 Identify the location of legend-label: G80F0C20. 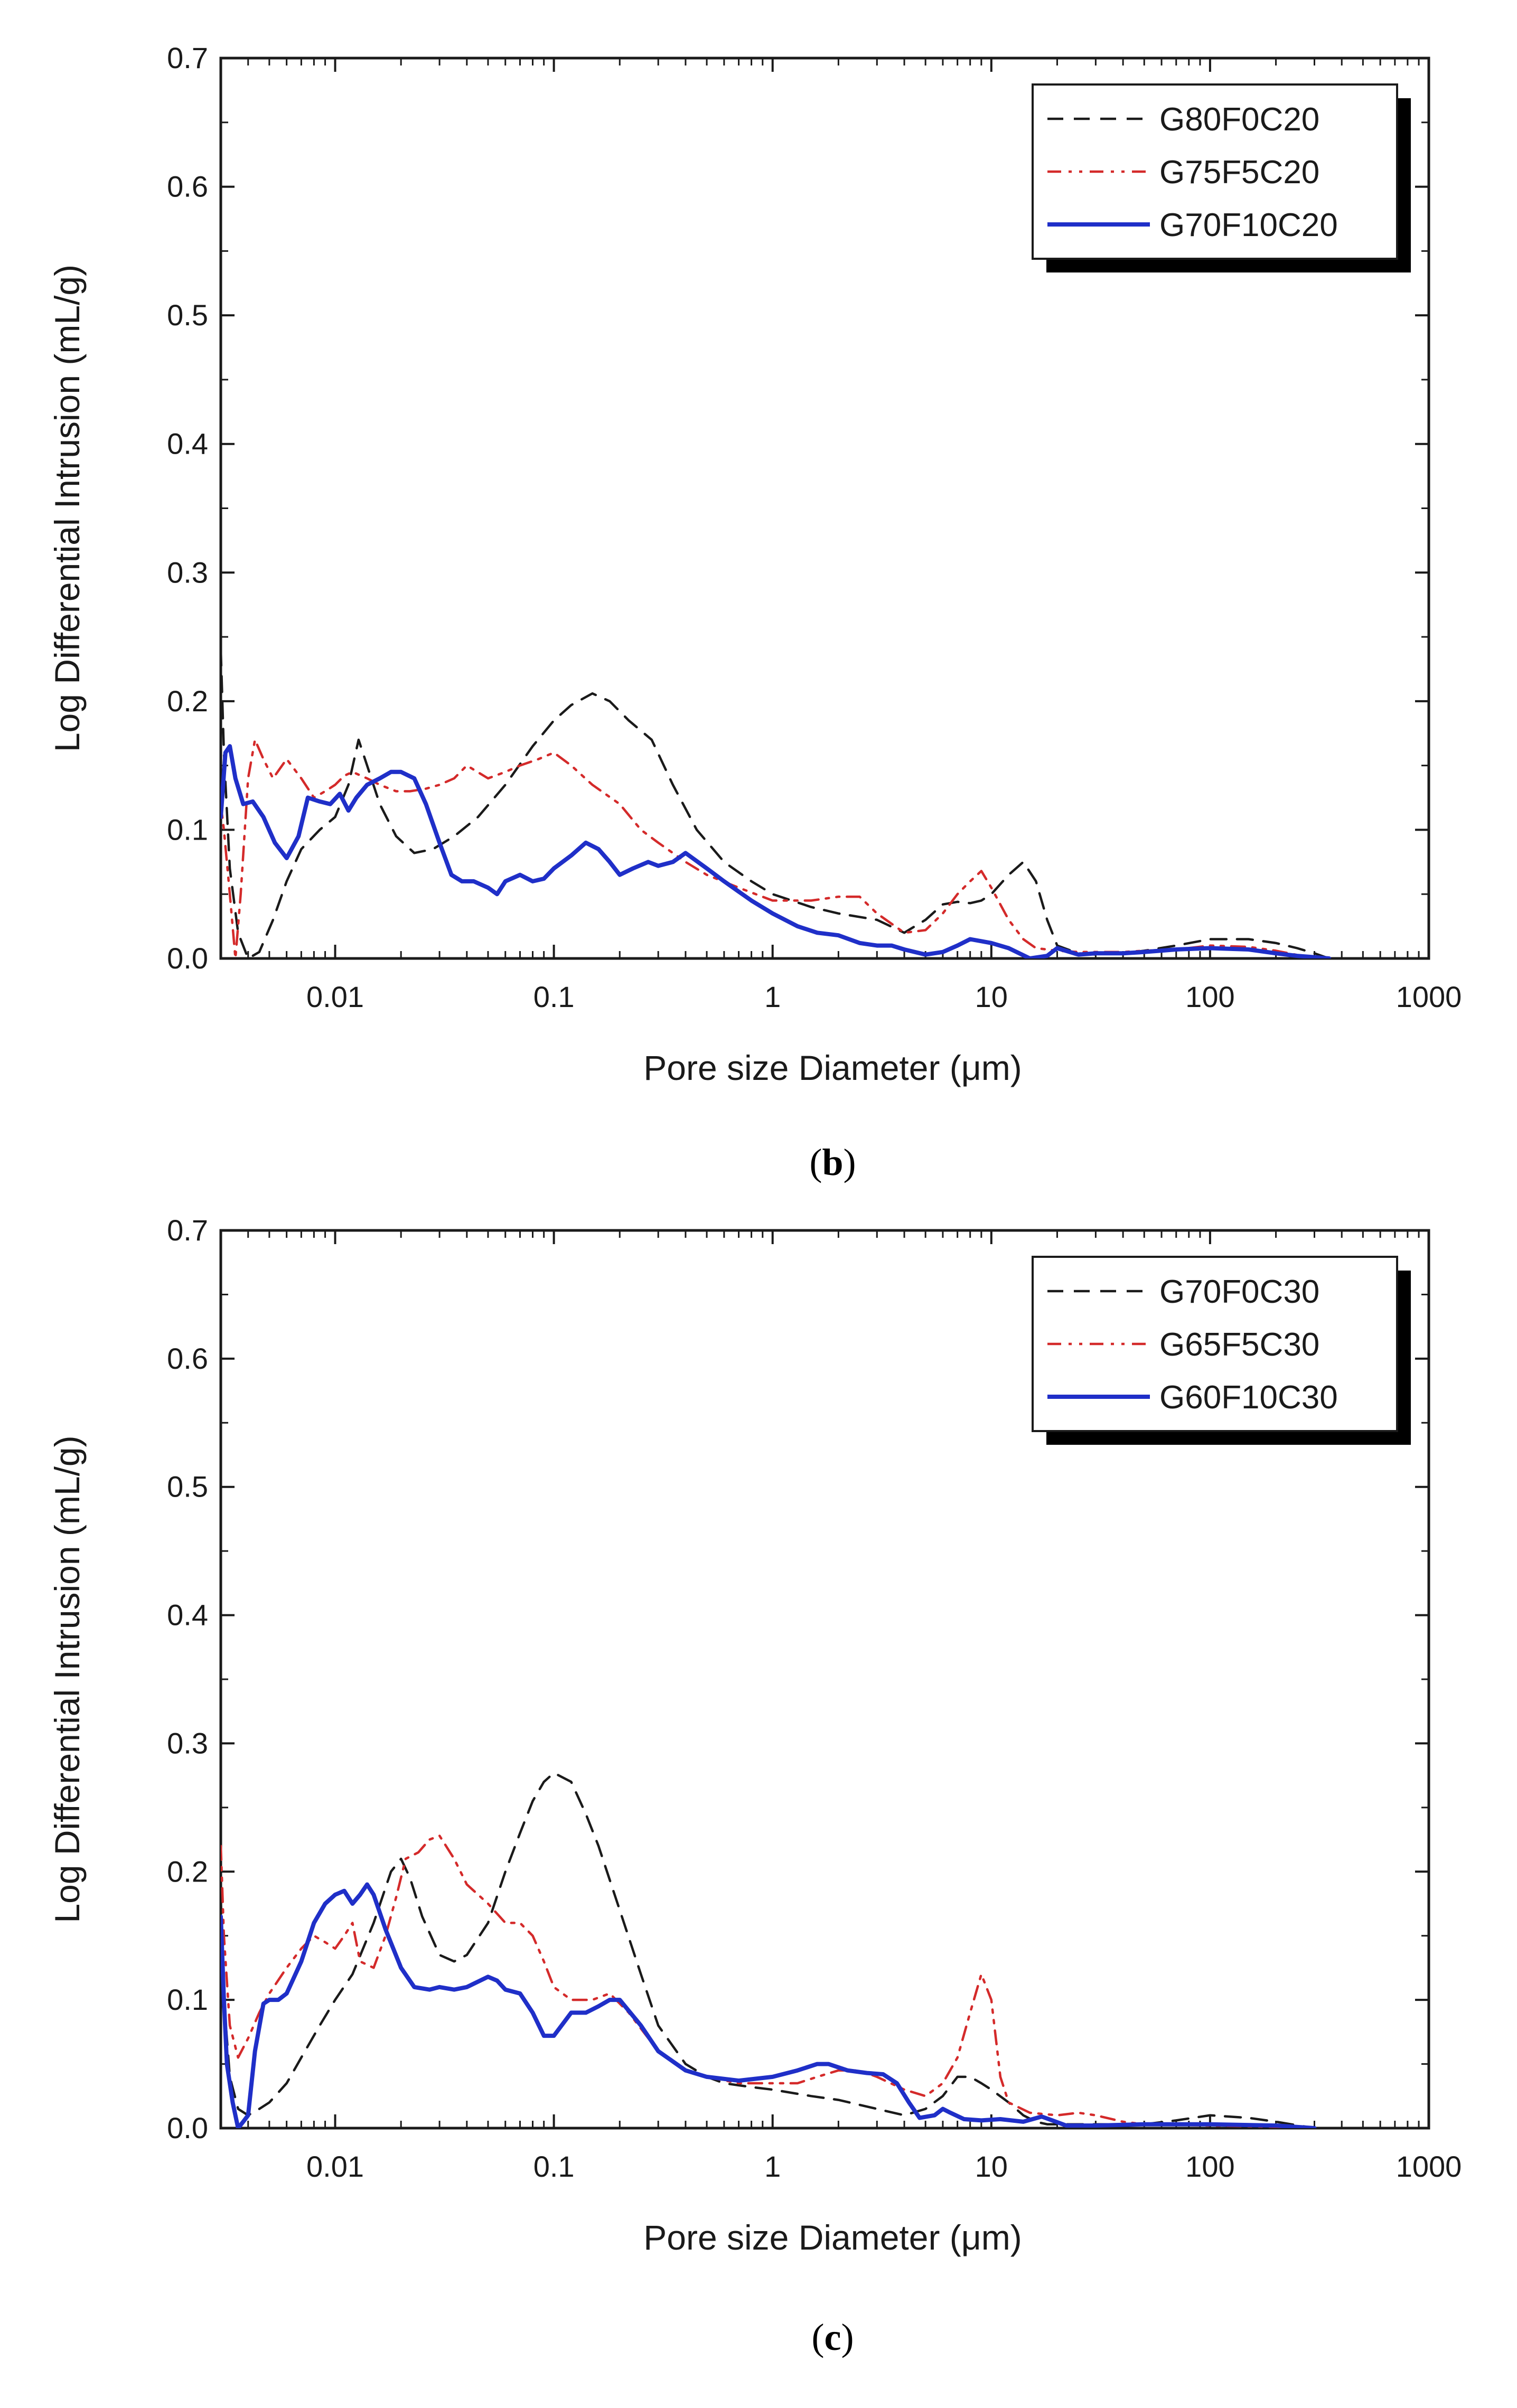
(1239, 119).